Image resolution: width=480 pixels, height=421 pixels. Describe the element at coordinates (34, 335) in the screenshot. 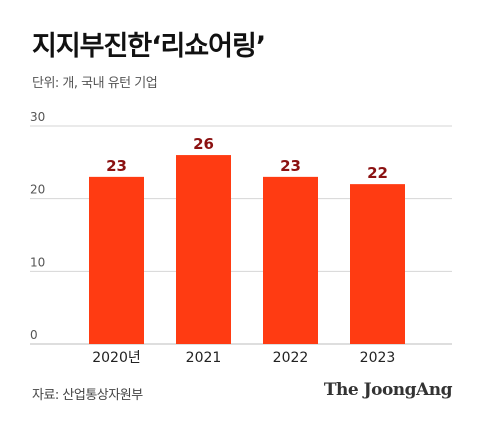

I see `y-tick-label: 0` at that location.